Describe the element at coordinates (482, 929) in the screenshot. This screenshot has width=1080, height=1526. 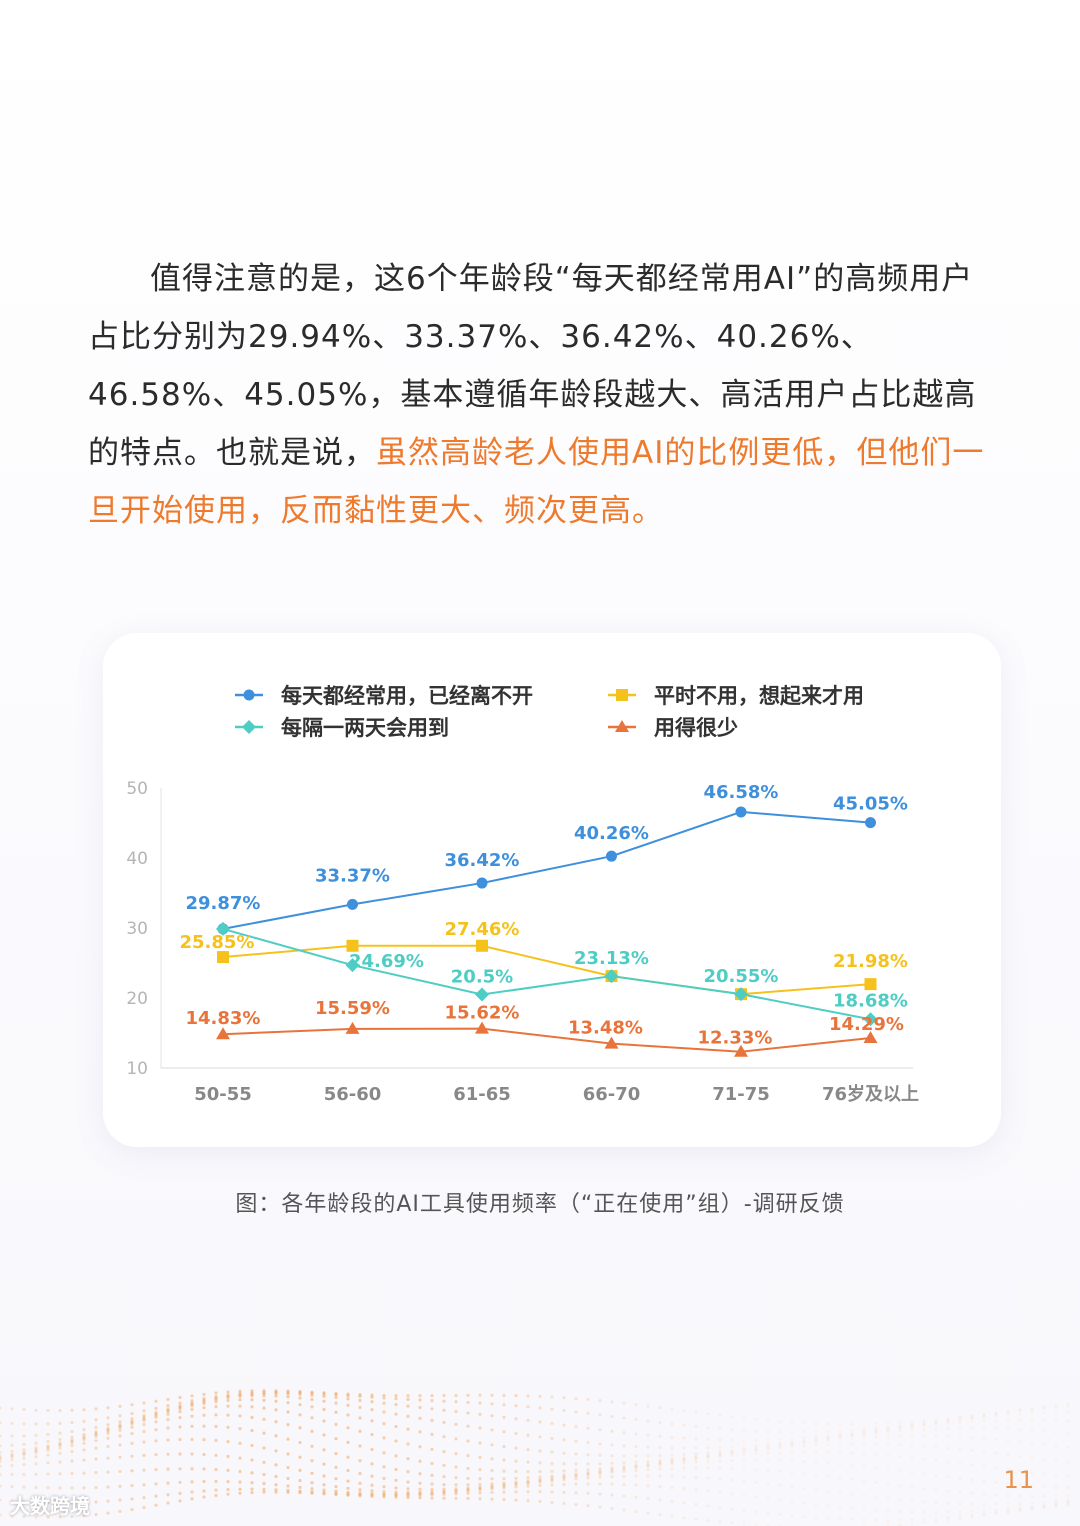
I see `data-label: 27.46%` at that location.